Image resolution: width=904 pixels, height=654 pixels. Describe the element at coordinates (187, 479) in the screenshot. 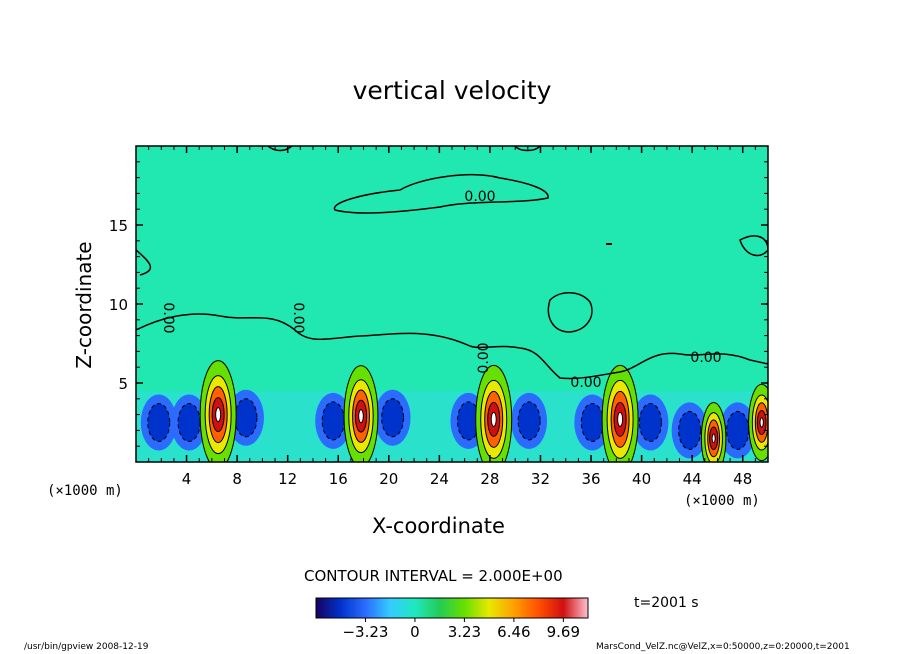

I see `x-tick-label: 4` at that location.